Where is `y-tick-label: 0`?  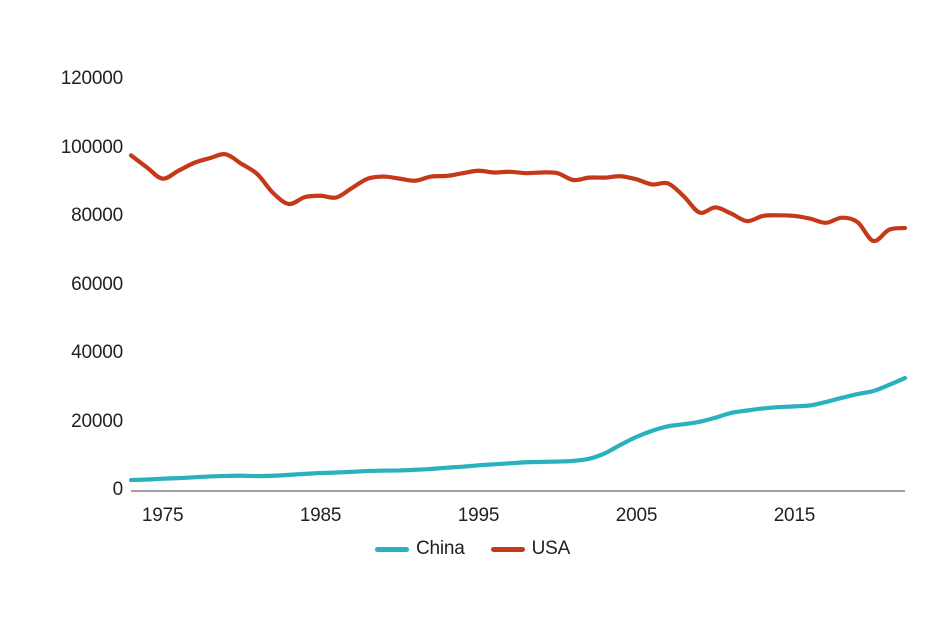
y-tick-label: 0 is located at coordinates (118, 489).